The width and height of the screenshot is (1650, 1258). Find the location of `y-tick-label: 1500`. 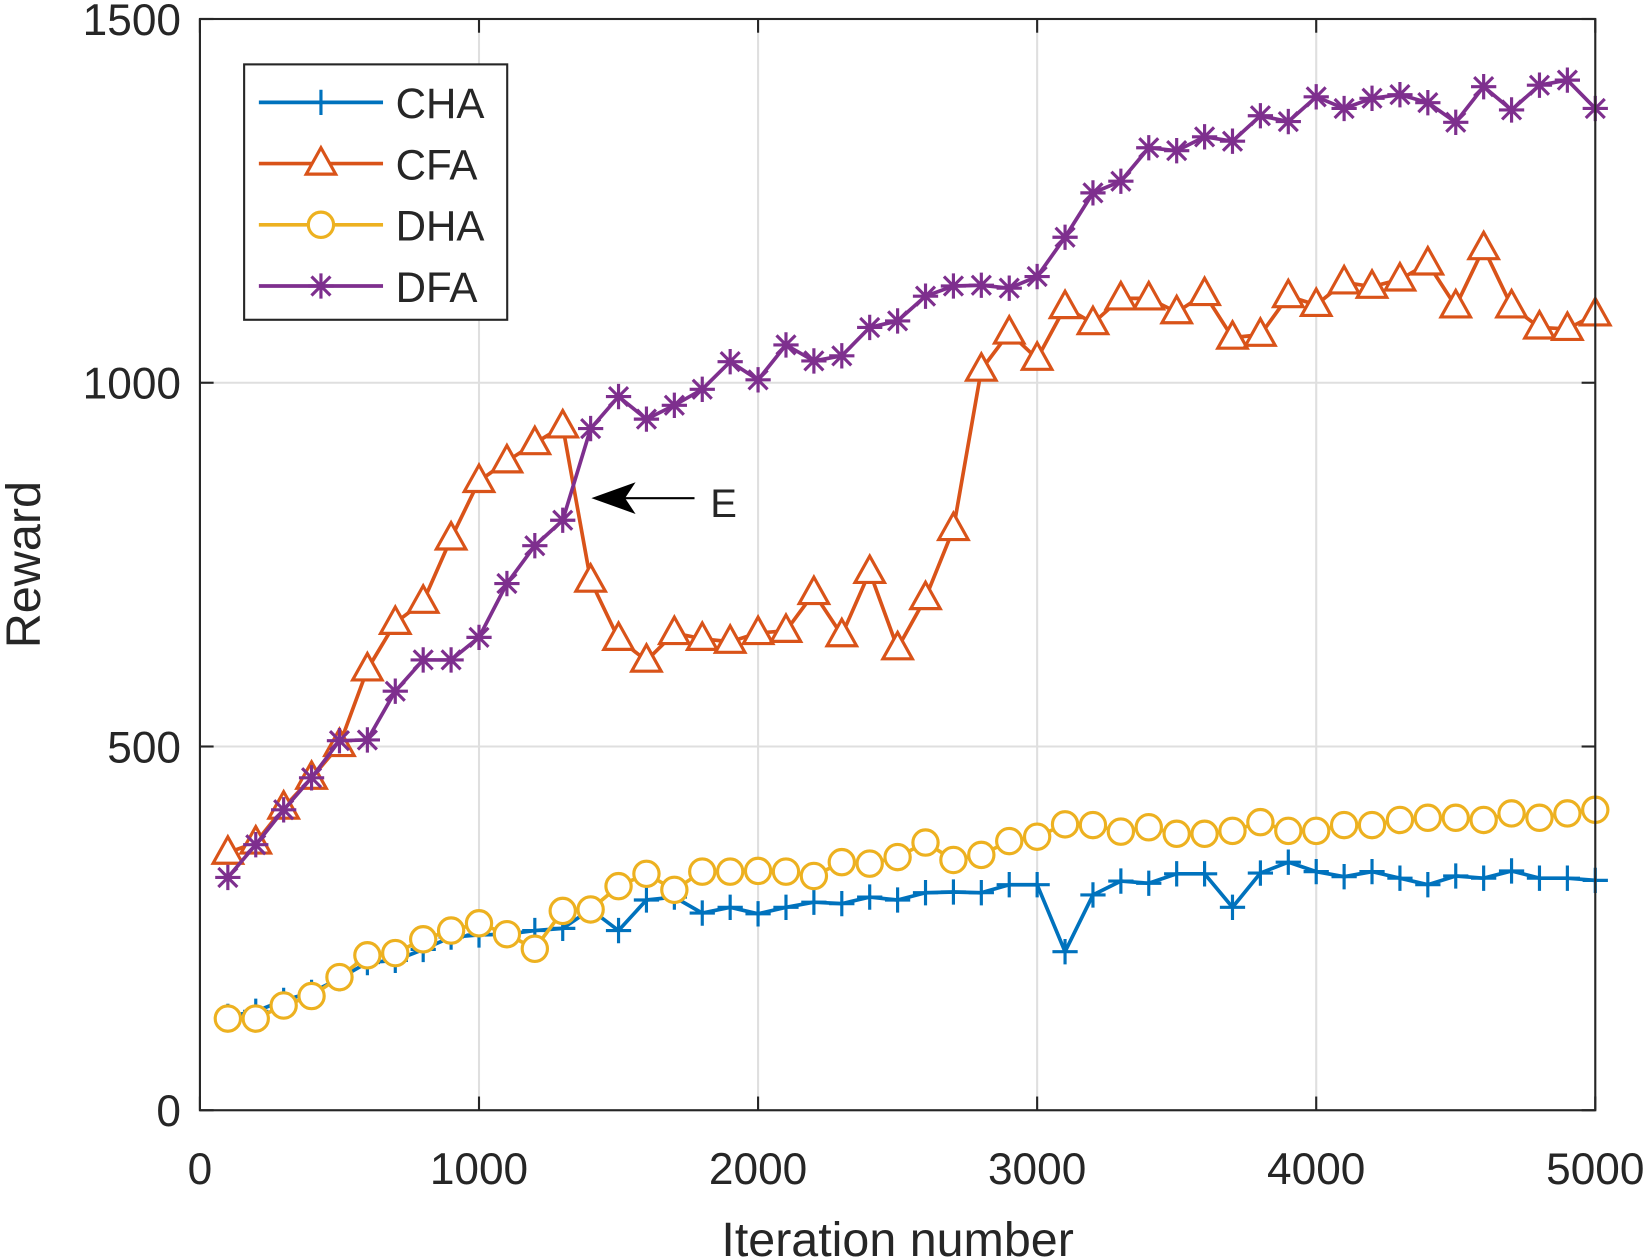

y-tick-label: 1500 is located at coordinates (132, 22).